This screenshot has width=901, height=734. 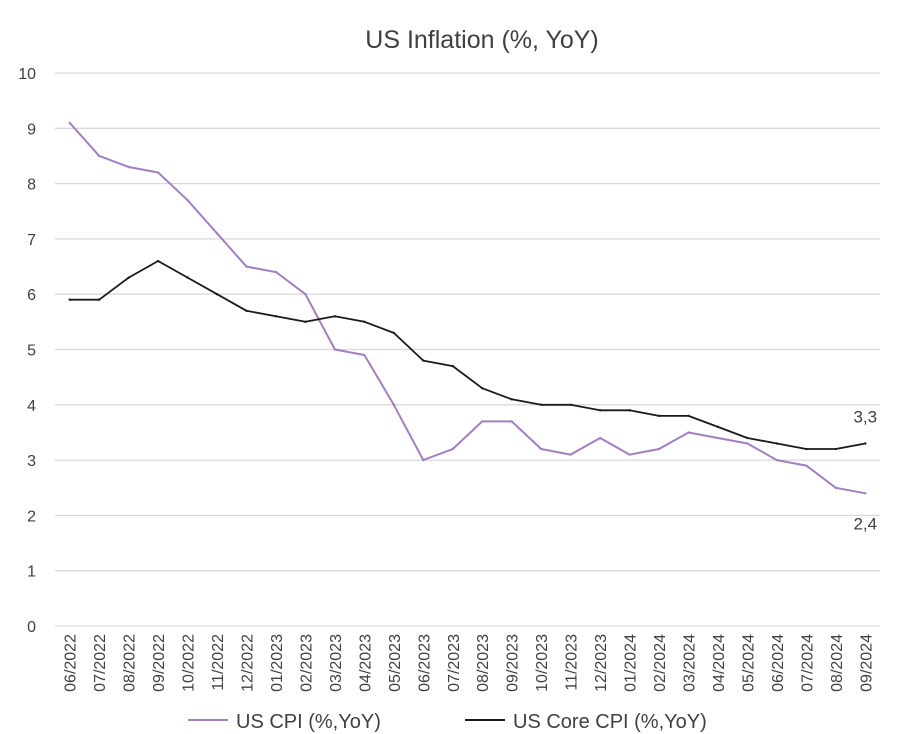 I want to click on legend: US CPI (%,YoY) US Core CPI (%,YoY), so click(x=447, y=722).